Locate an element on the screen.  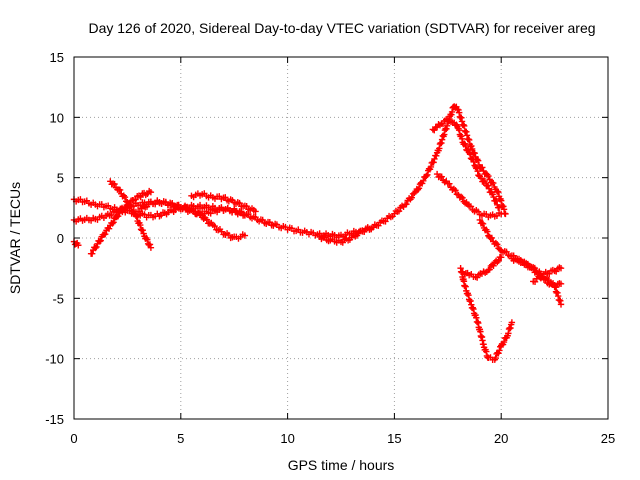
y-tick-label: -5 is located at coordinates (58, 298).